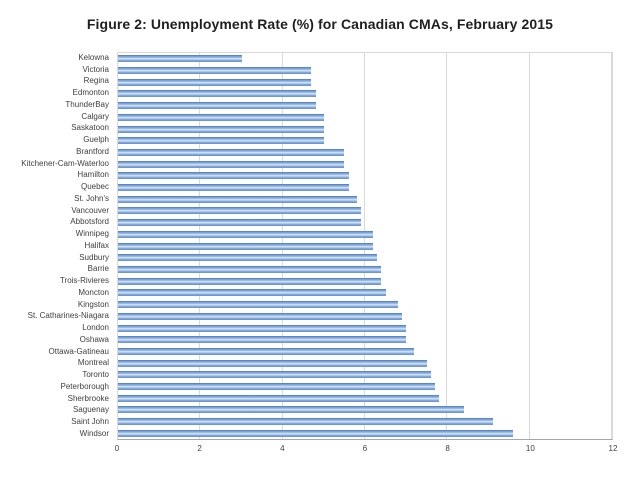  I want to click on category-label: Montreal, so click(93, 363).